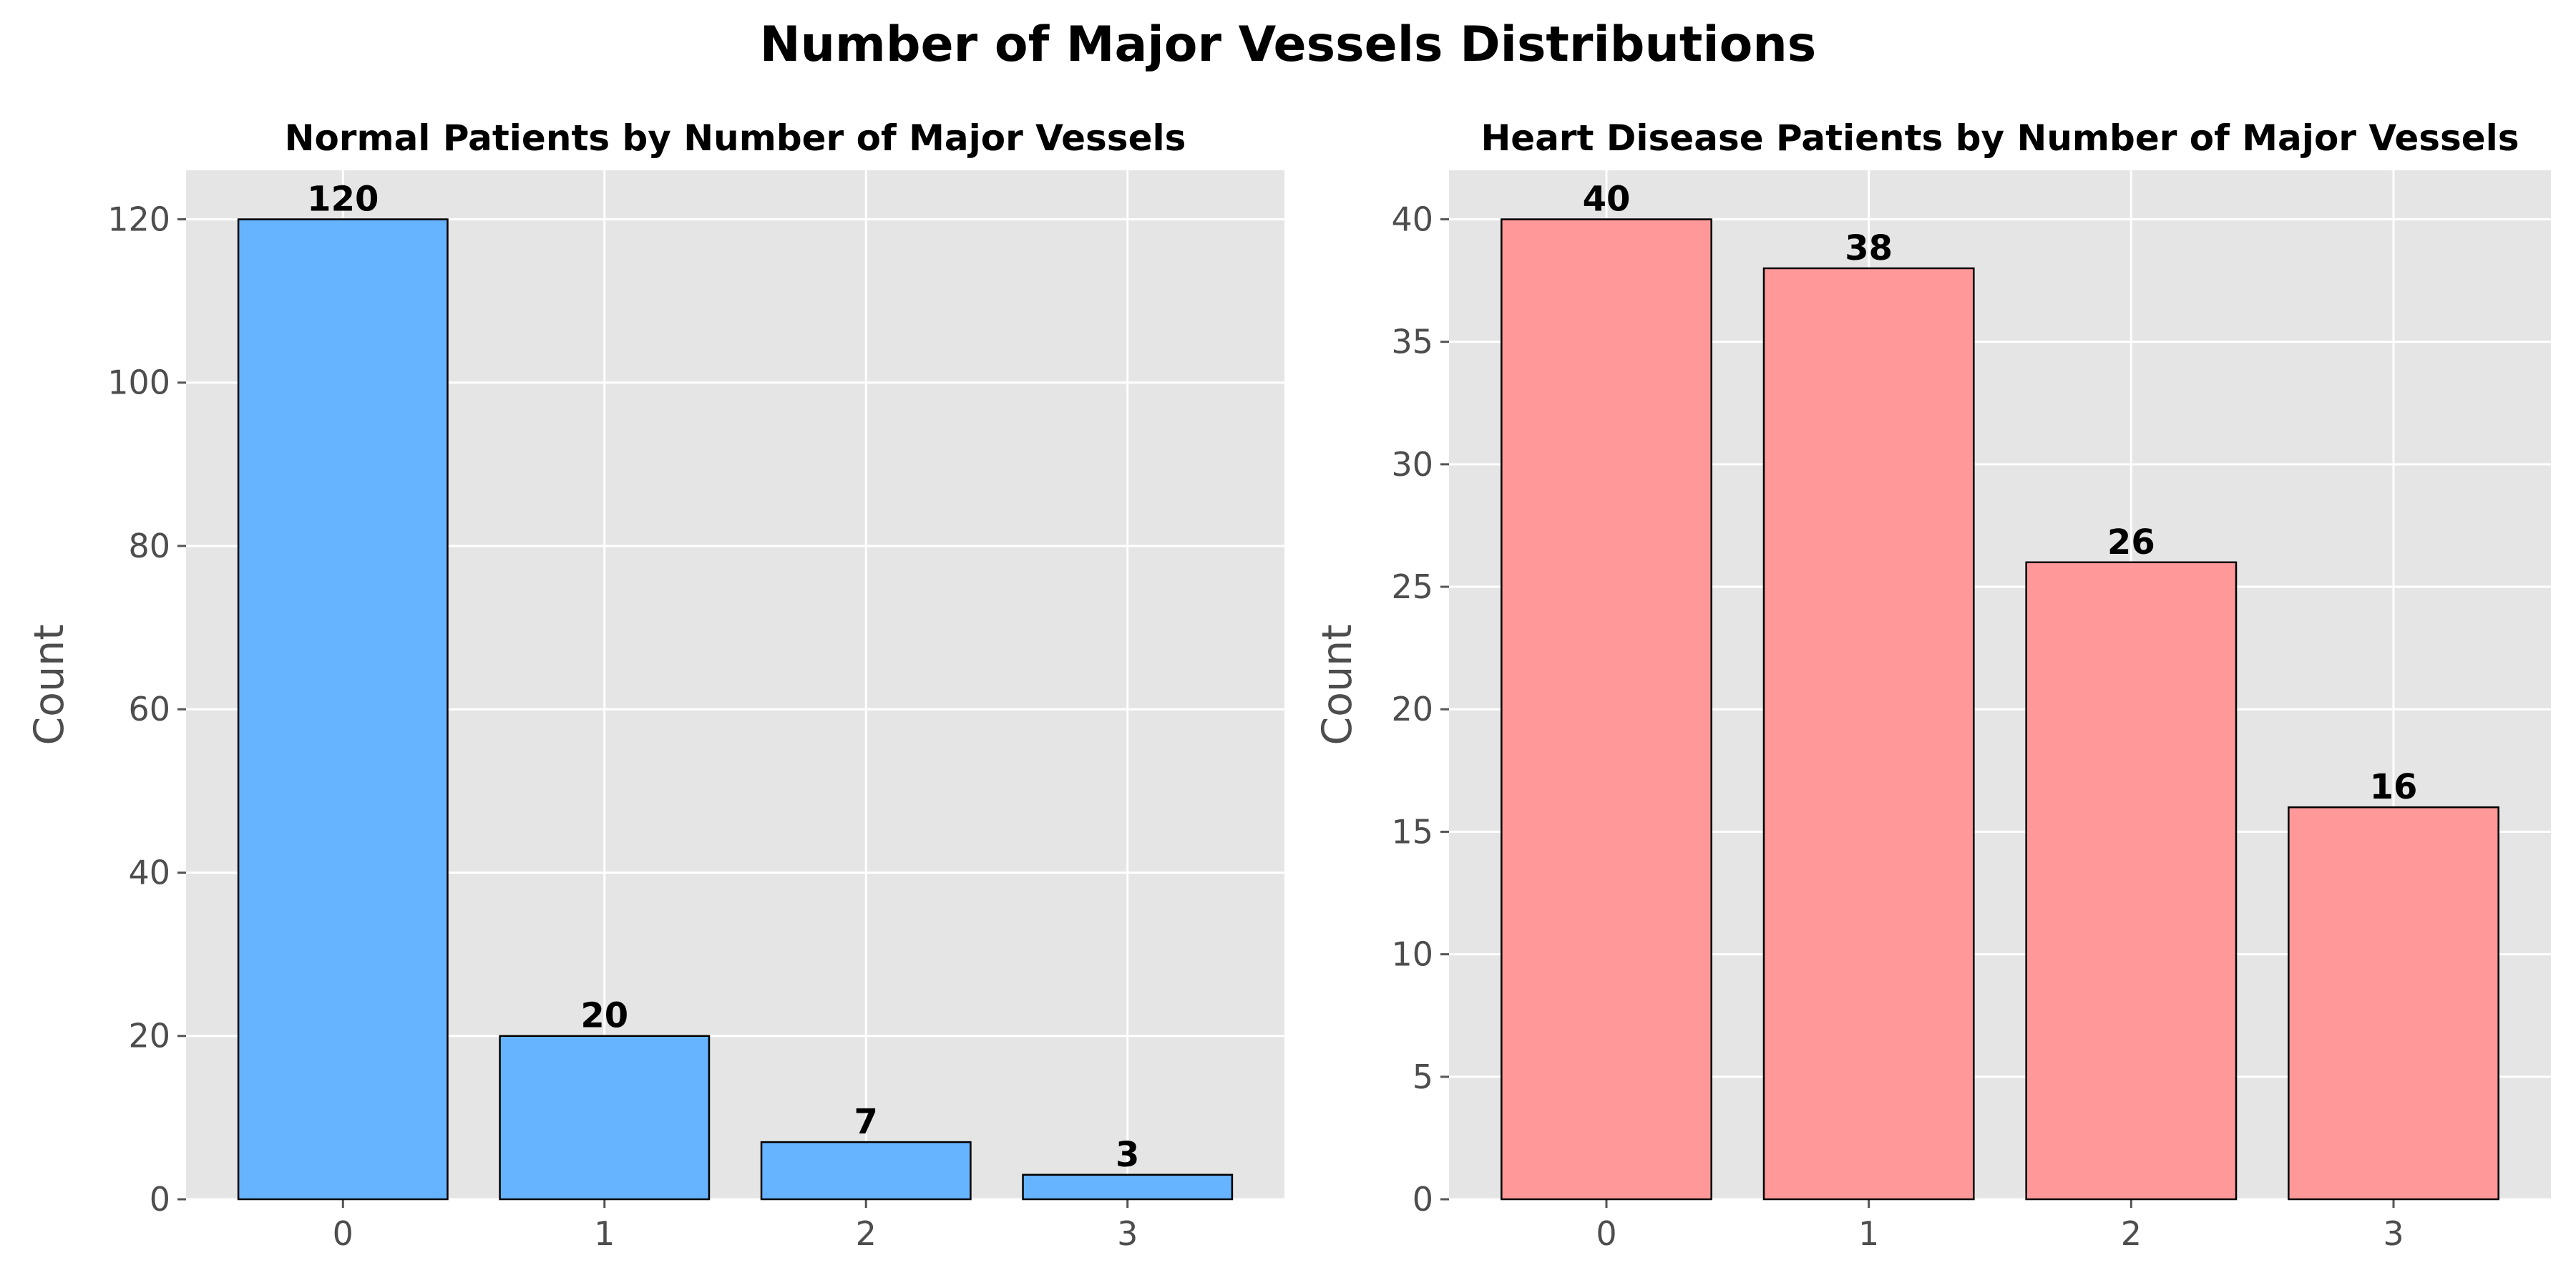 The width and height of the screenshot is (2576, 1288). I want to click on normal-y-tick-label: 40, so click(149, 872).